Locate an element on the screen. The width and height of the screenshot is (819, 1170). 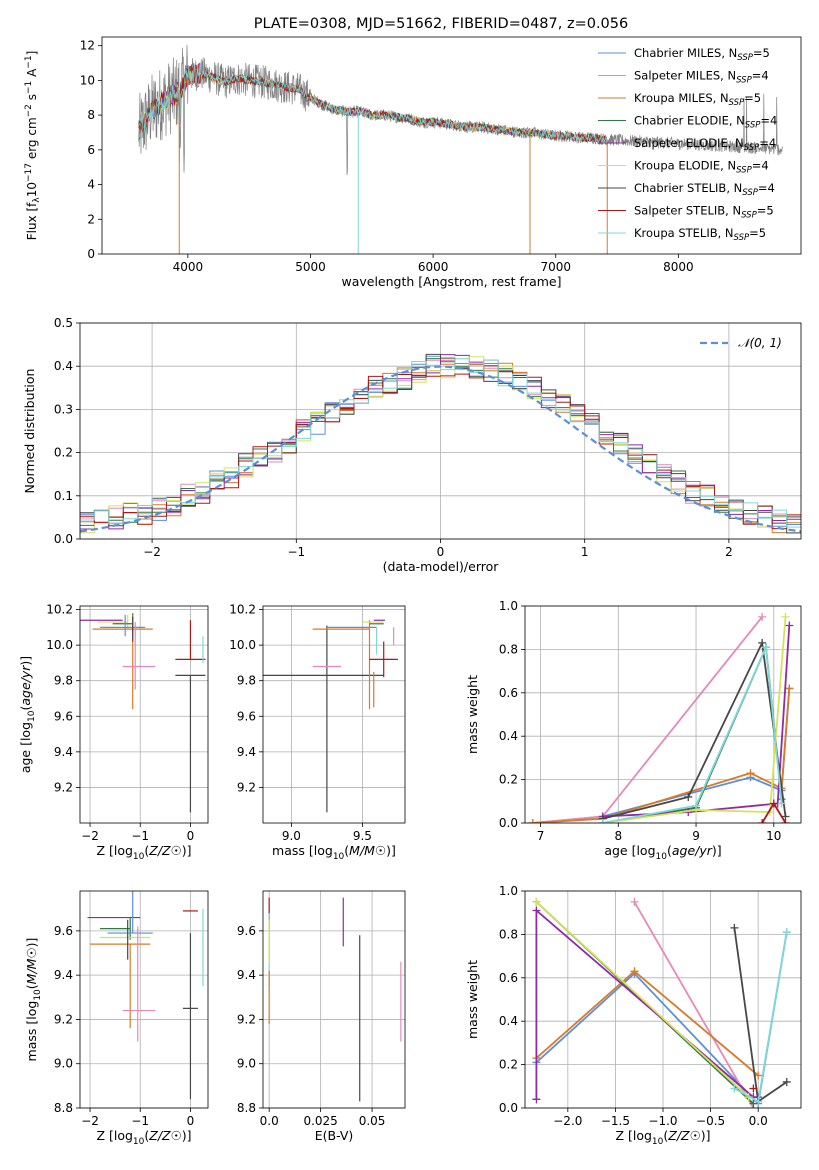
x-tick-label: 9.5 is located at coordinates (362, 836).